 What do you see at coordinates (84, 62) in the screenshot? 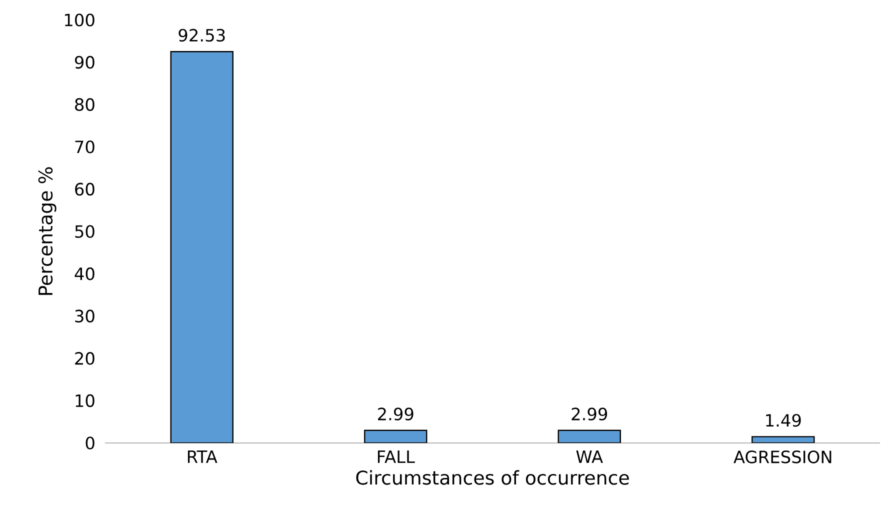
I see `y-tick-label: 90` at bounding box center [84, 62].